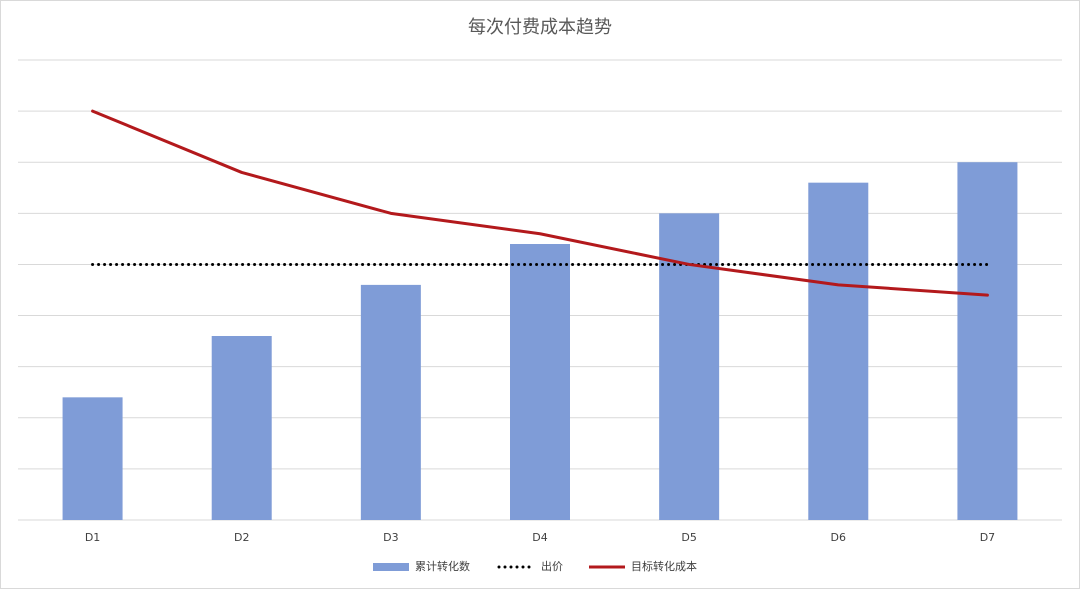 The height and width of the screenshot is (589, 1080). What do you see at coordinates (390, 537) in the screenshot?
I see `x-tick-label: D3` at bounding box center [390, 537].